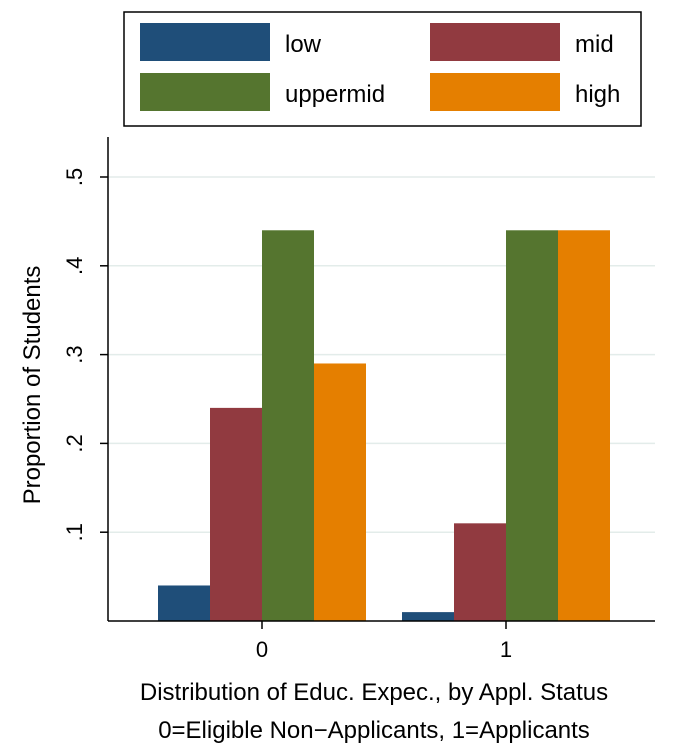  I want to click on x-tick-label: 0, so click(262, 649).